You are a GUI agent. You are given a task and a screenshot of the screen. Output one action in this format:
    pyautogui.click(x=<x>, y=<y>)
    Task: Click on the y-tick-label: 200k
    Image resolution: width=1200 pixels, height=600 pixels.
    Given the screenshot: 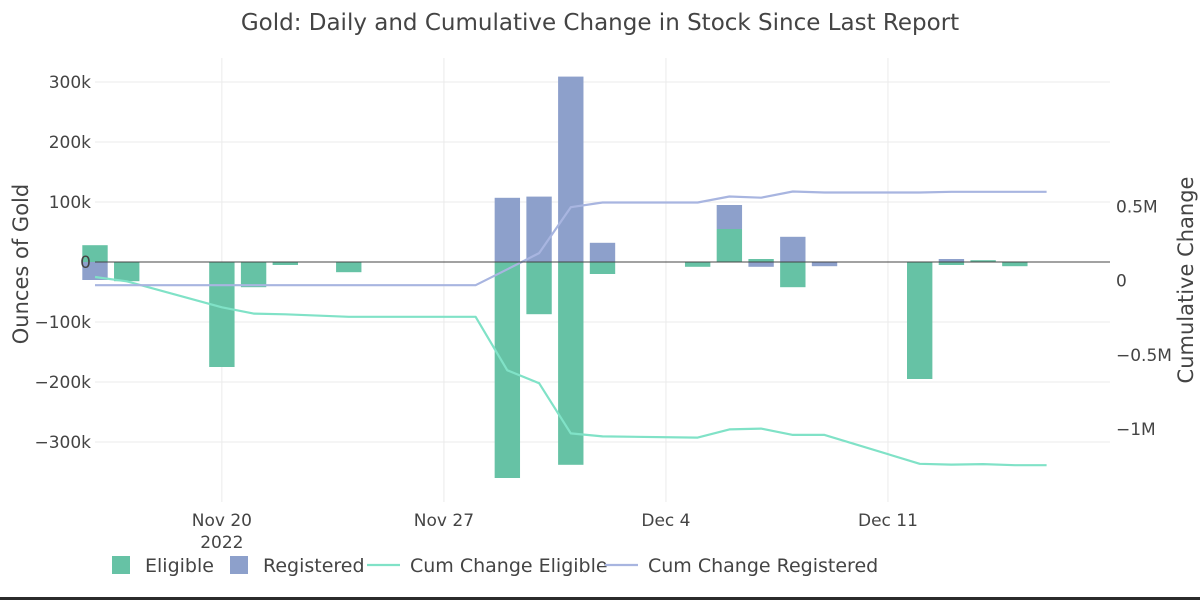 What is the action you would take?
    pyautogui.click(x=70, y=143)
    